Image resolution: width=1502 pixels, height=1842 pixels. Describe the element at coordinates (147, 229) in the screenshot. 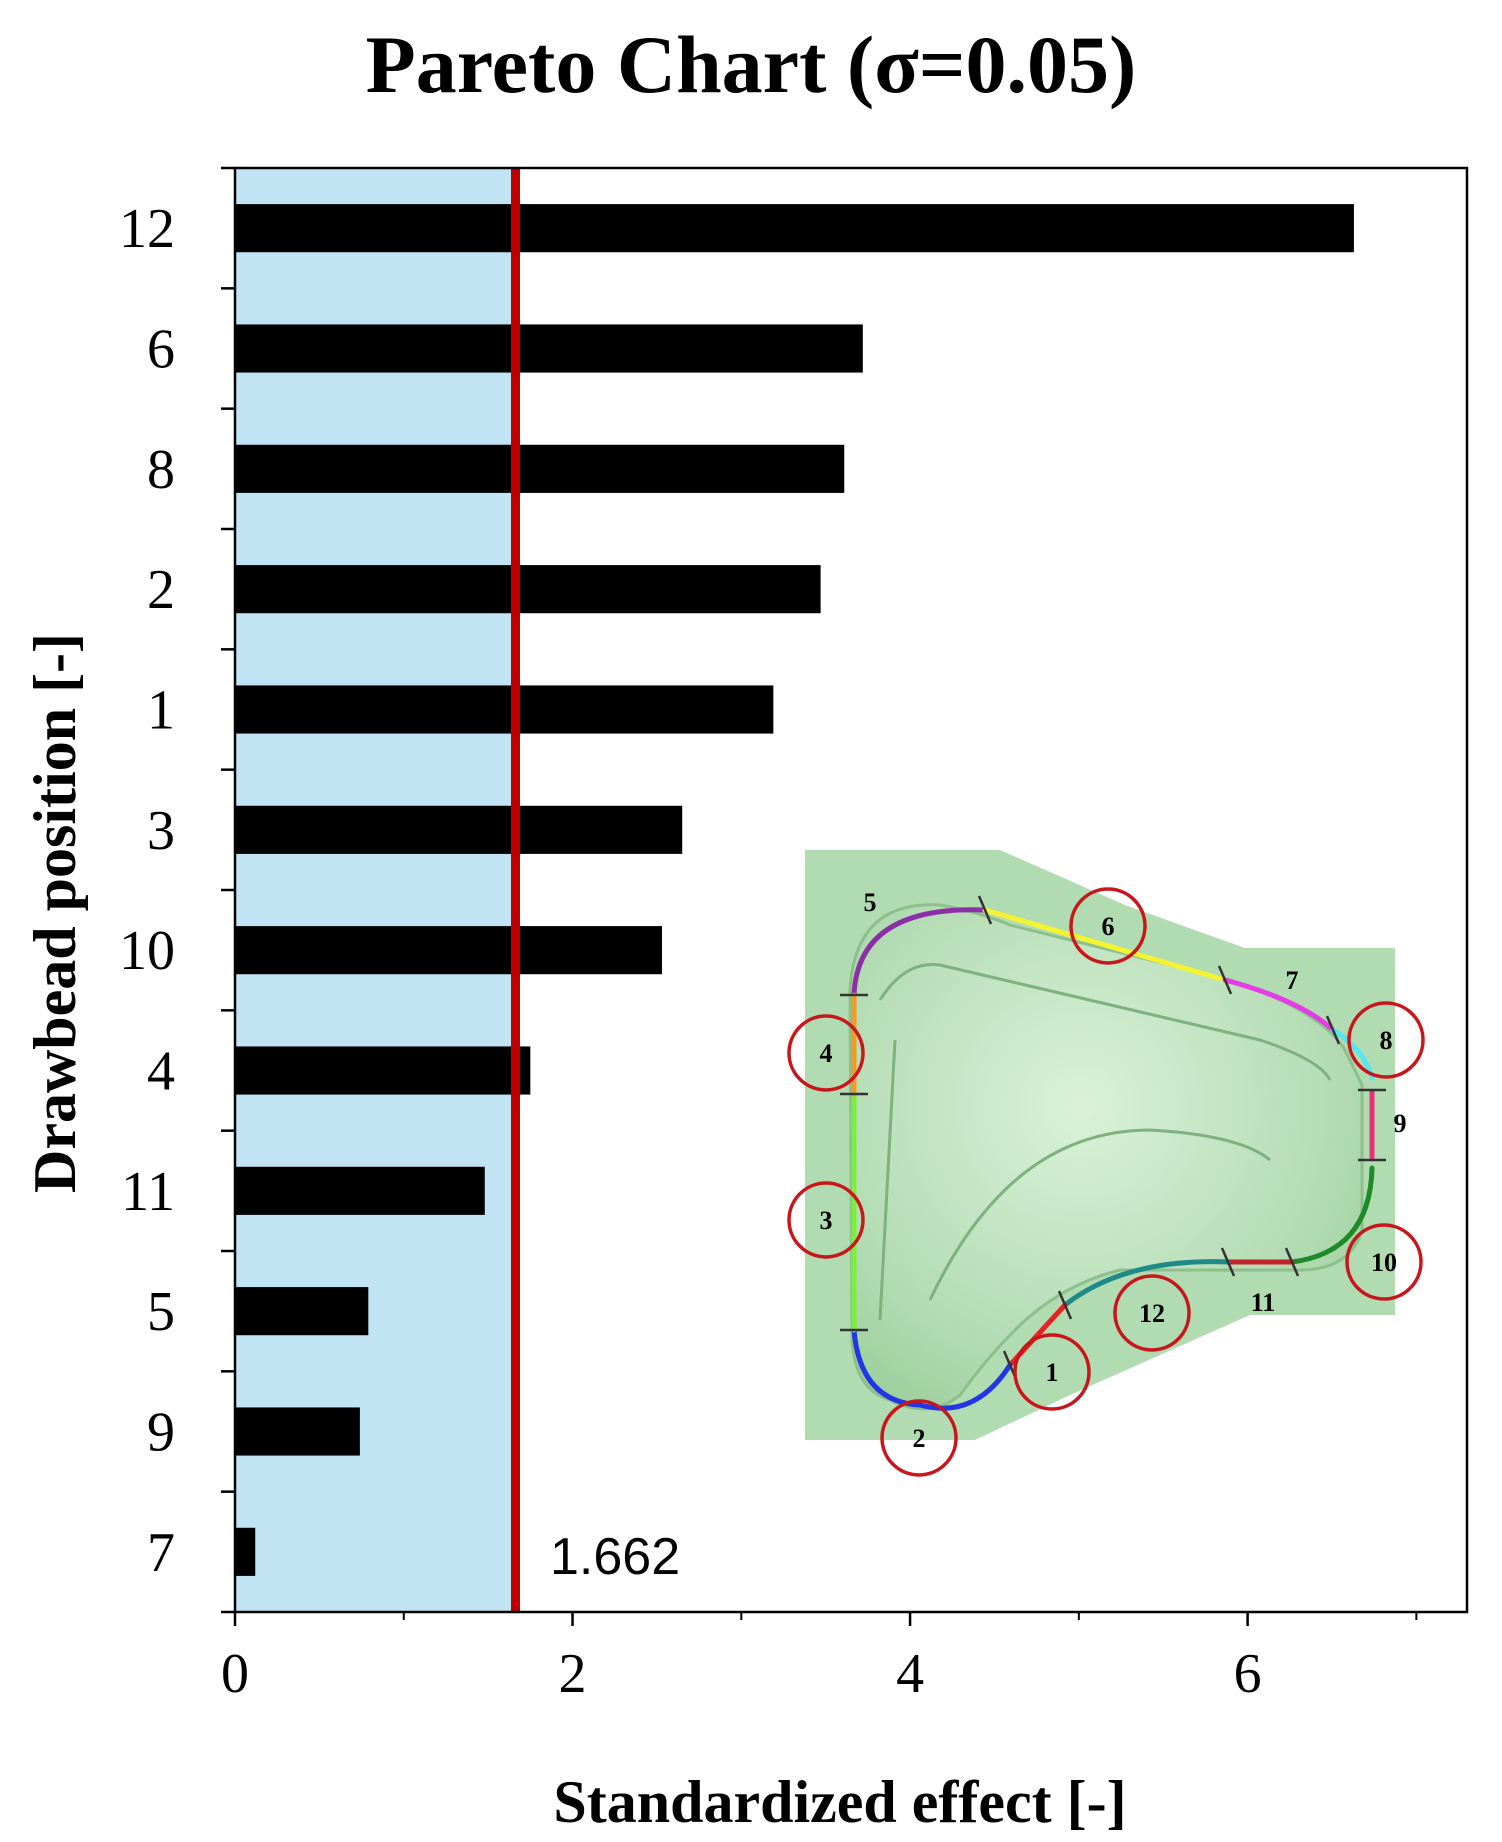

I see `y-tick-label-12: 12` at that location.